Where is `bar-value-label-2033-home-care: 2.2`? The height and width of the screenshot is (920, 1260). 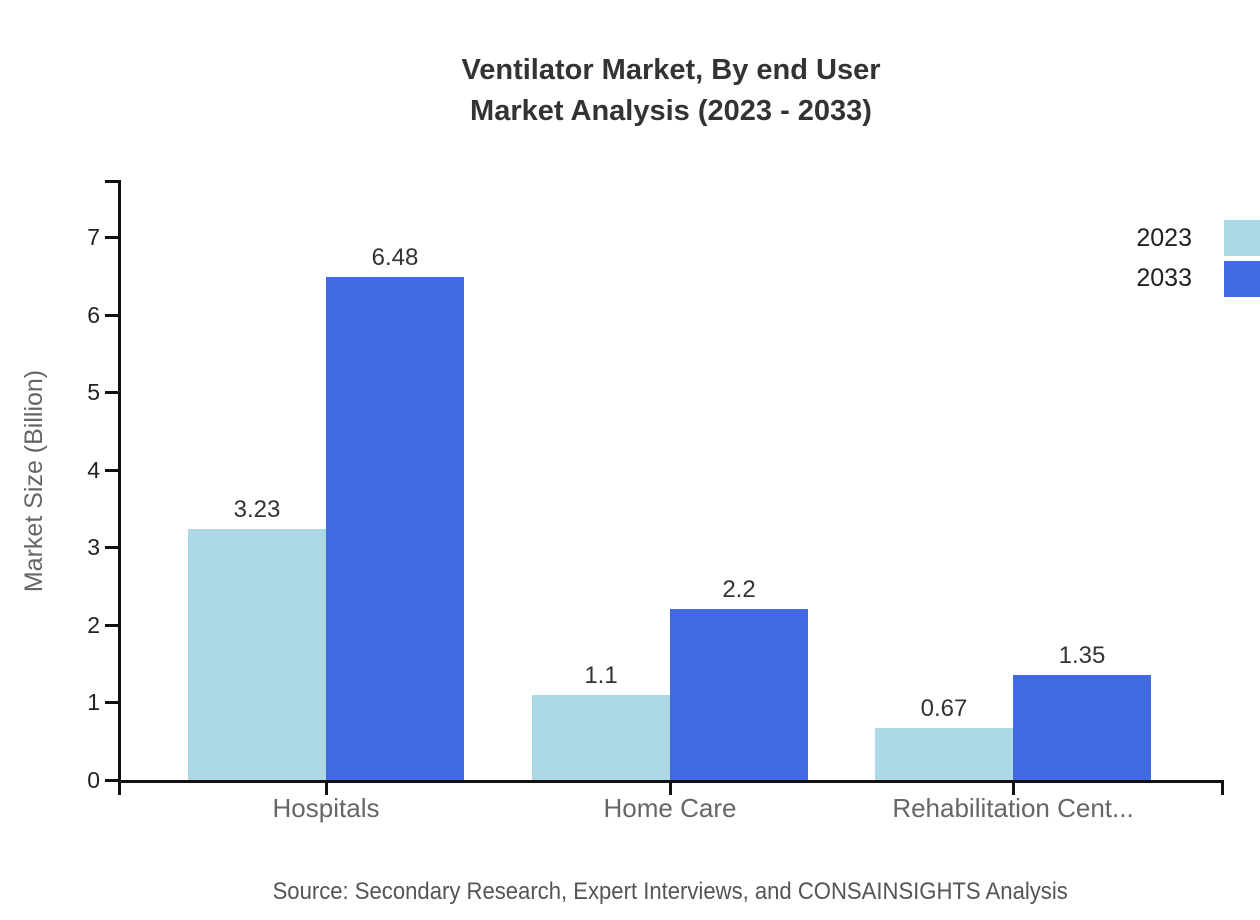
bar-value-label-2033-home-care: 2.2 is located at coordinates (739, 589).